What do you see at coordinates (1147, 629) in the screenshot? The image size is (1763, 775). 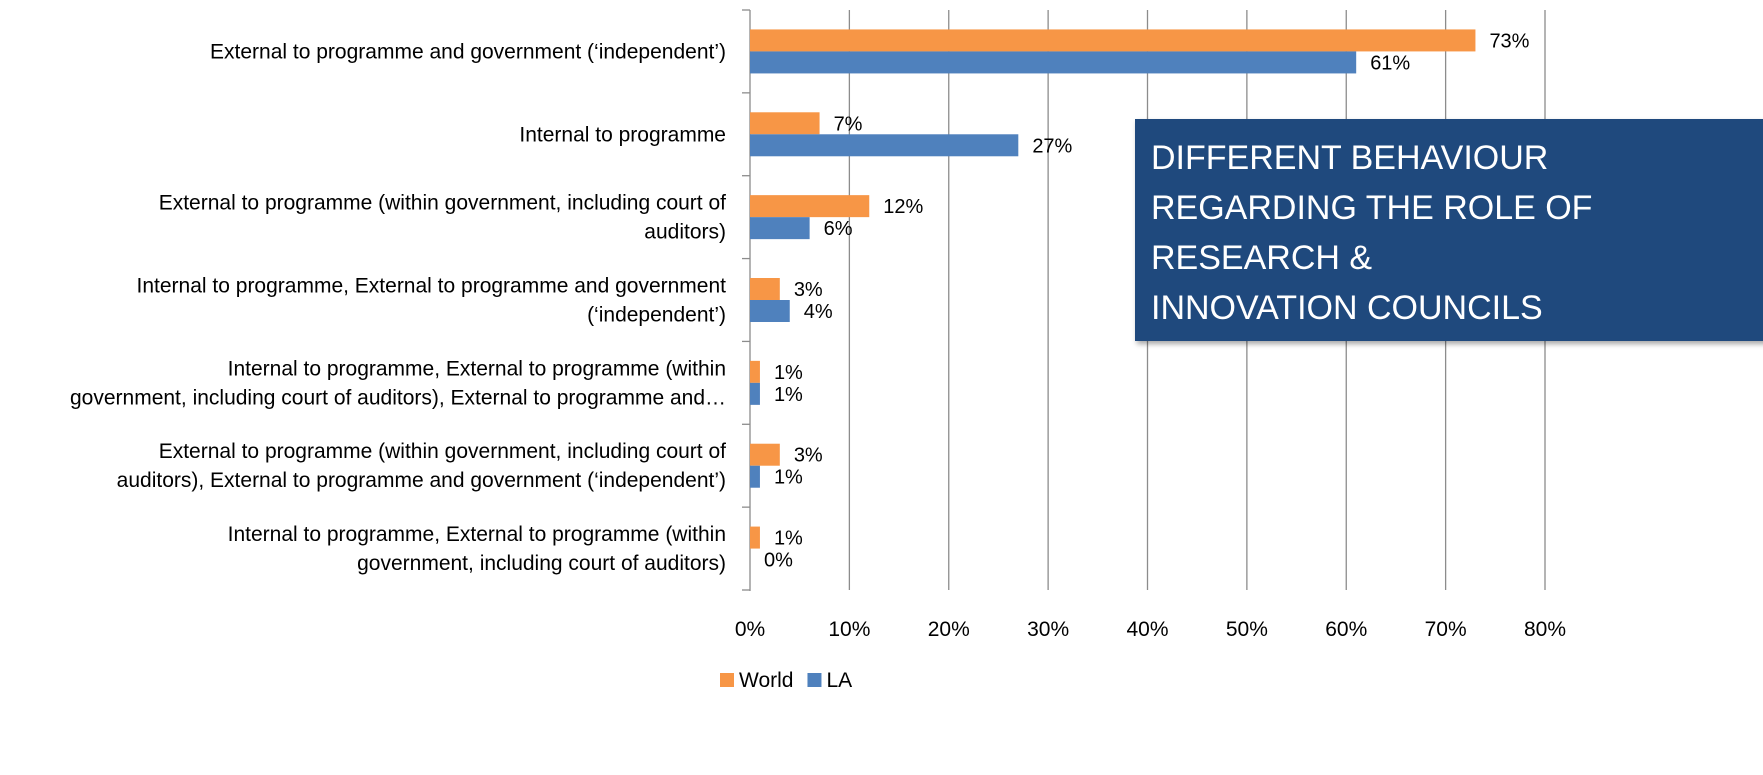 I see `x-tick-label: 40%` at bounding box center [1147, 629].